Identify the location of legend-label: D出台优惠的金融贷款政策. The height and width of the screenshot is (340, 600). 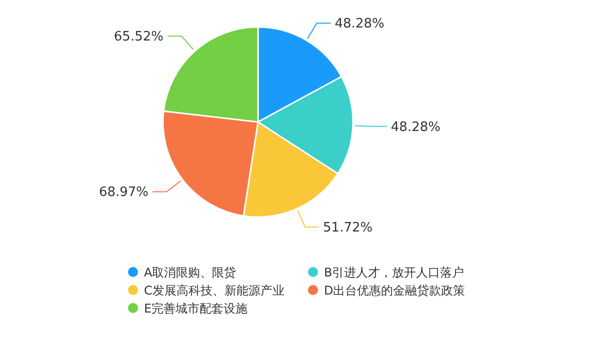
(395, 291).